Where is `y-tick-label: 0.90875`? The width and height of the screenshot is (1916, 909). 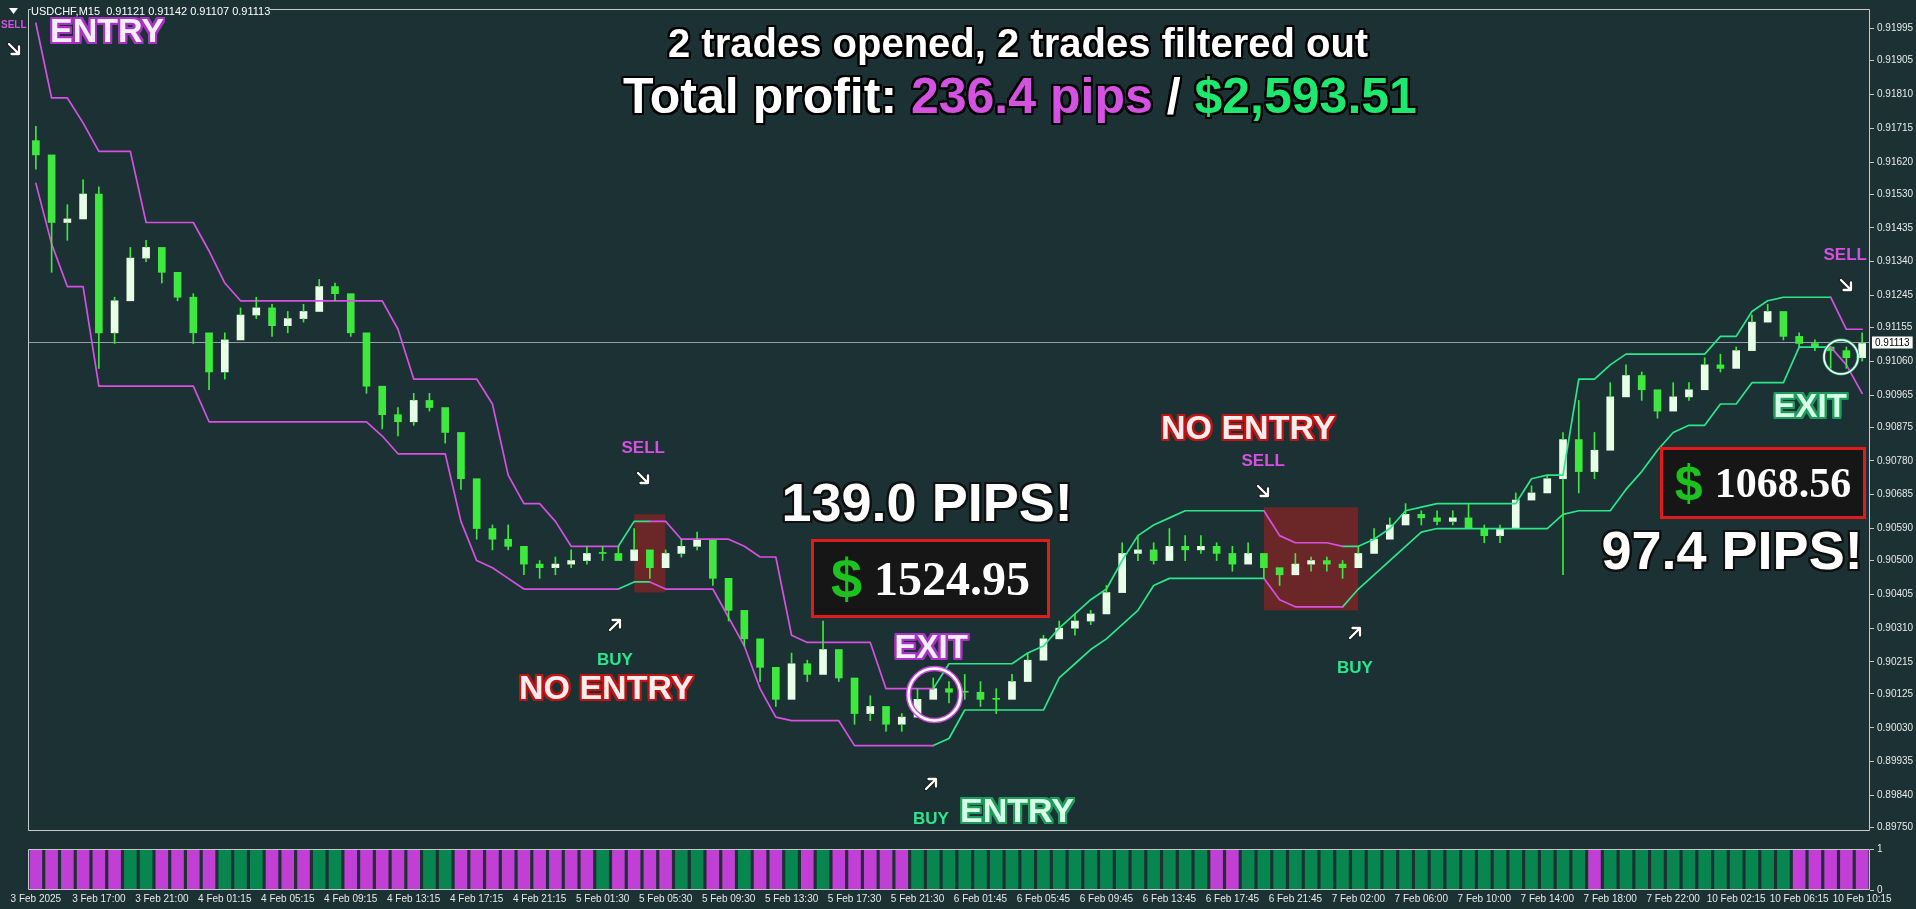 y-tick-label: 0.90875 is located at coordinates (1895, 426).